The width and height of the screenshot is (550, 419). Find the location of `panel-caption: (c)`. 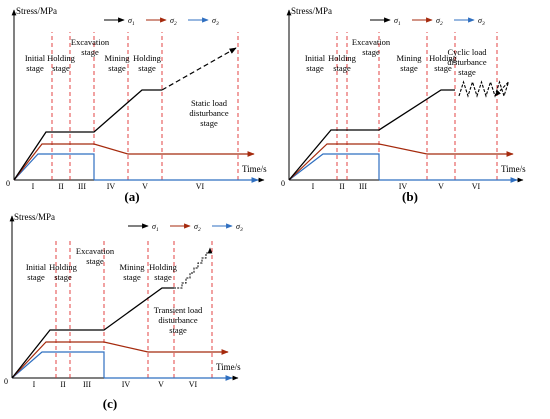

panel-caption: (c) is located at coordinates (110, 403).